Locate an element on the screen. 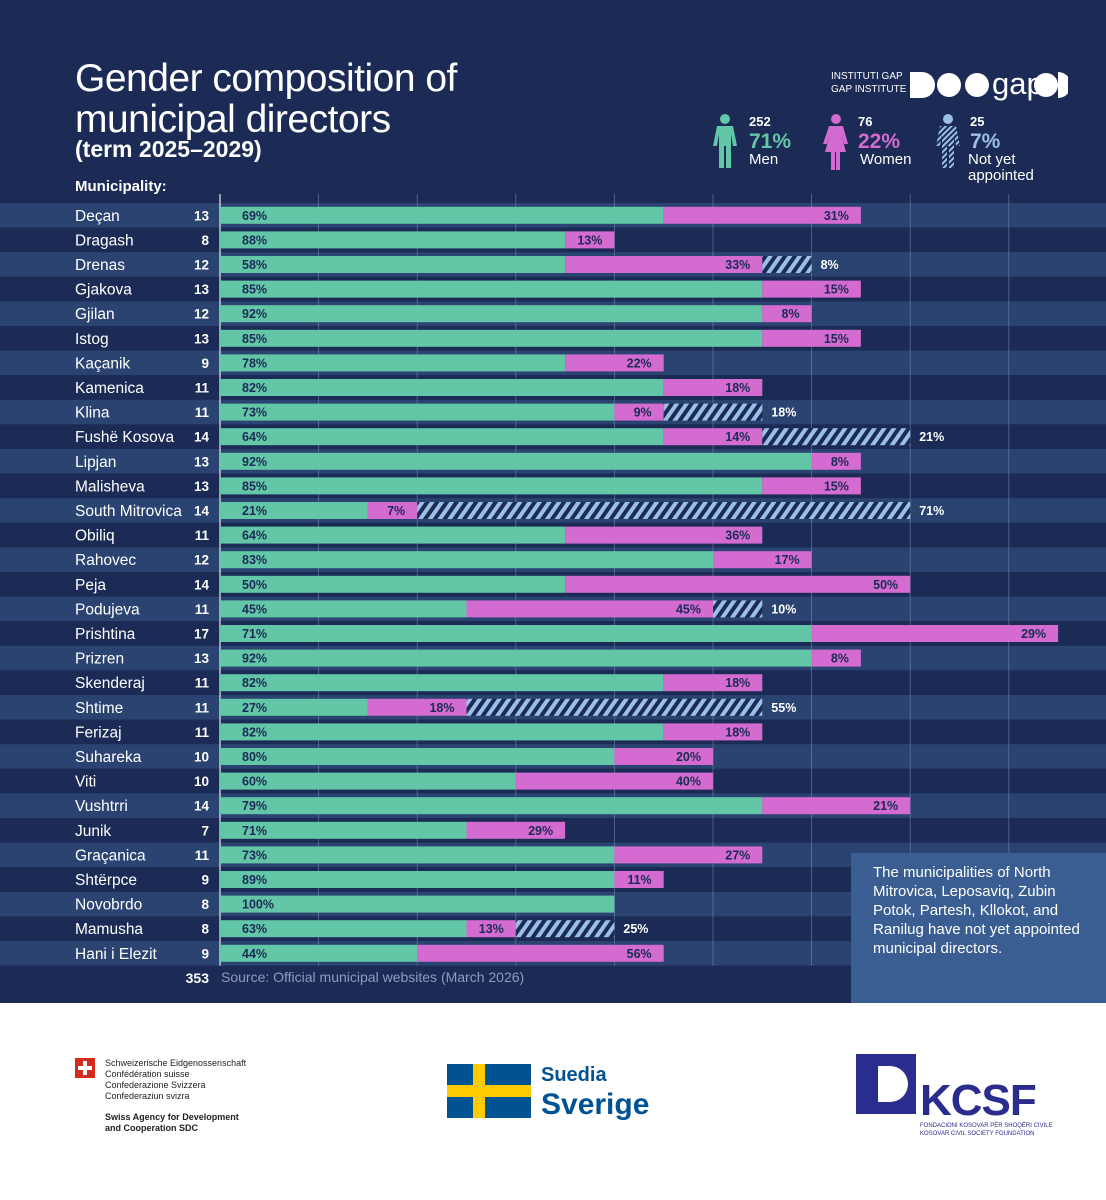 Image resolution: width=1106 pixels, height=1200 pixels. legend-women-label: Women is located at coordinates (886, 159).